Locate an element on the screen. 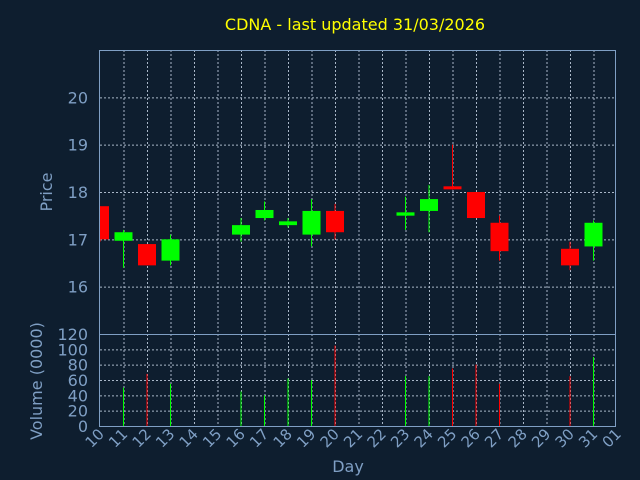 This screenshot has height=480, width=640. x-tick-label: 17 is located at coordinates (259, 438).